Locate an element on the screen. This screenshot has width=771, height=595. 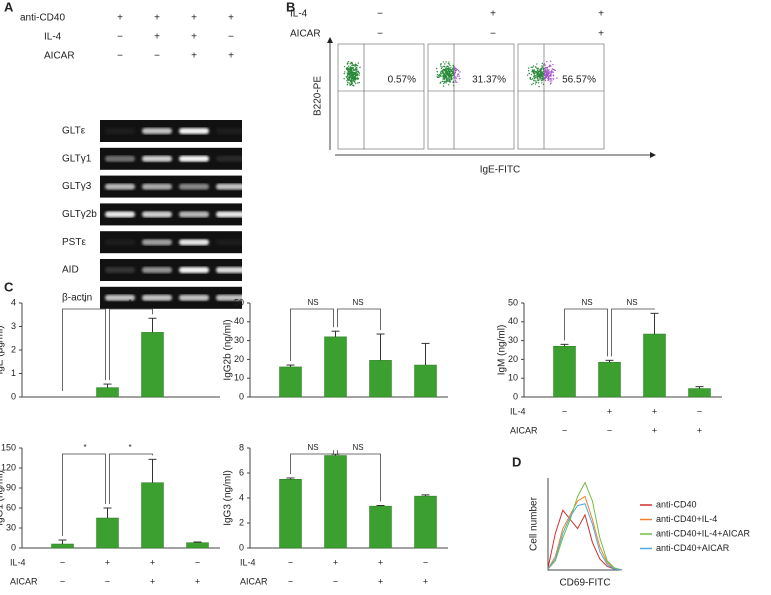
gel-row-label: GLTε is located at coordinates (74, 131).